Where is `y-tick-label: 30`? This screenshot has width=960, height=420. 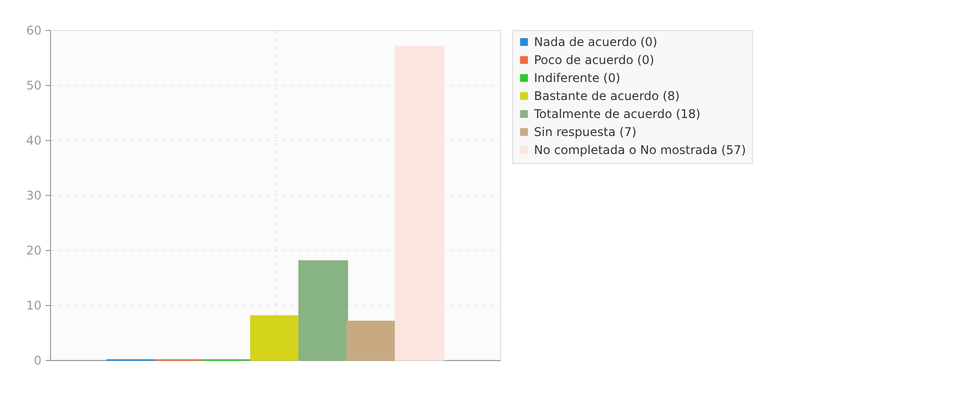 y-tick-label: 30 is located at coordinates (34, 195).